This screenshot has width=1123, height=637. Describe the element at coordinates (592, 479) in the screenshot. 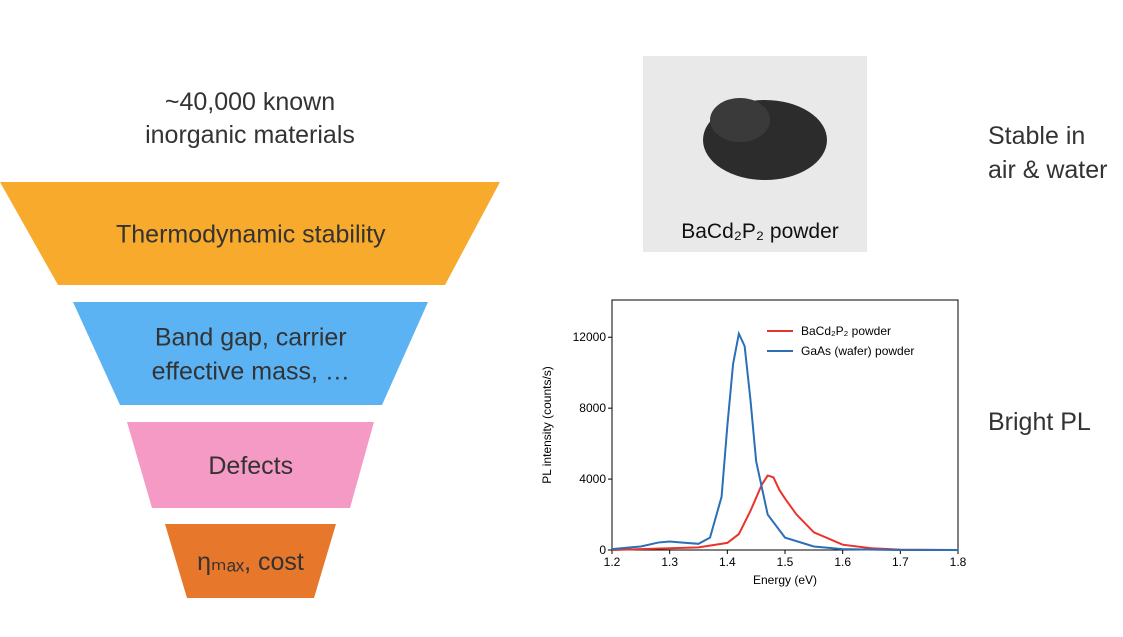

I see `y-tick-label: 4000` at that location.